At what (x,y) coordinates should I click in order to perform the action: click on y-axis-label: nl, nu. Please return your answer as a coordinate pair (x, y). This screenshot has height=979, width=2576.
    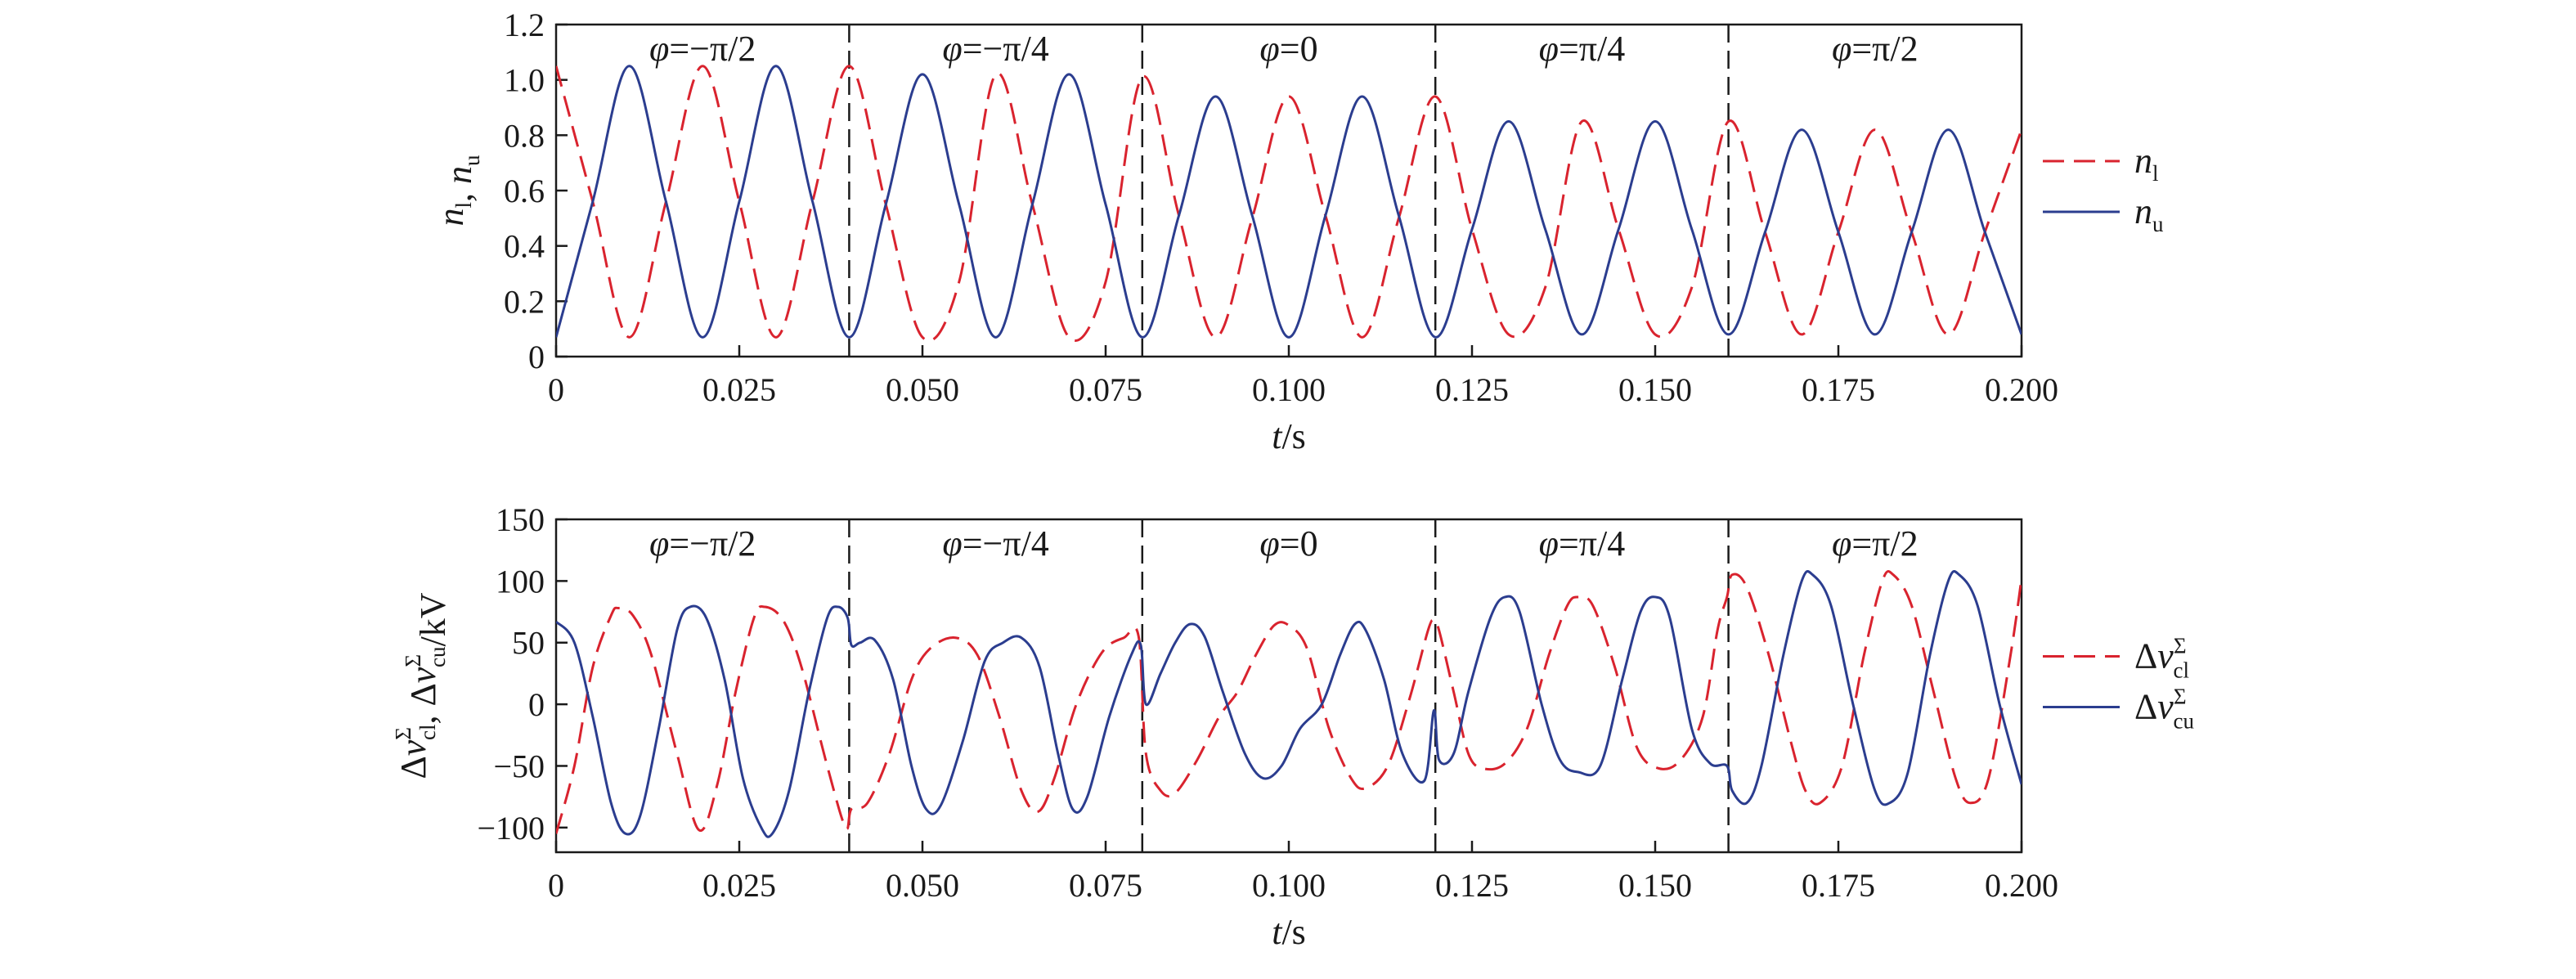
    Looking at the image, I should click on (458, 191).